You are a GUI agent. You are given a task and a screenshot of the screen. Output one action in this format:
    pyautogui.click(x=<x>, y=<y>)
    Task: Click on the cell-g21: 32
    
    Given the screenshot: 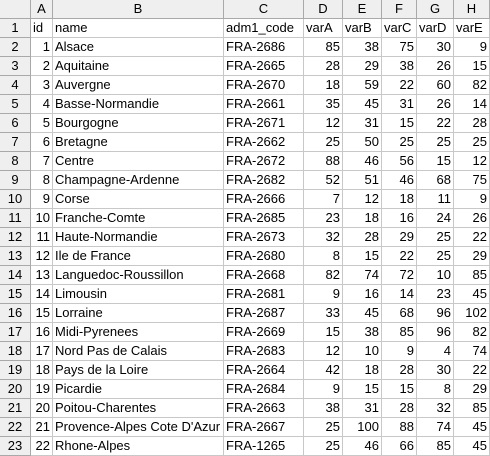 What is the action you would take?
    pyautogui.click(x=435, y=408)
    